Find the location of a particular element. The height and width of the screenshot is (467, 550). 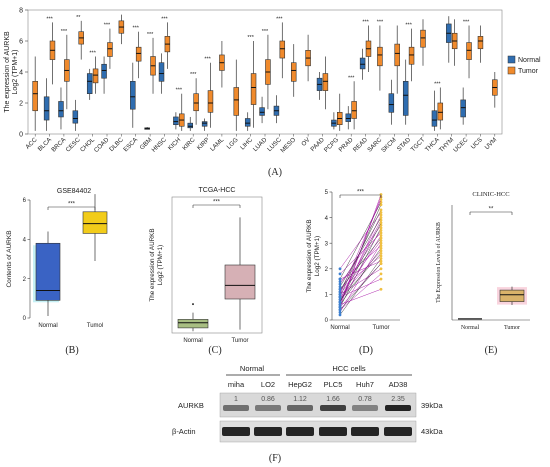

panel-f-row-label: AURKB is located at coordinates (191, 405).